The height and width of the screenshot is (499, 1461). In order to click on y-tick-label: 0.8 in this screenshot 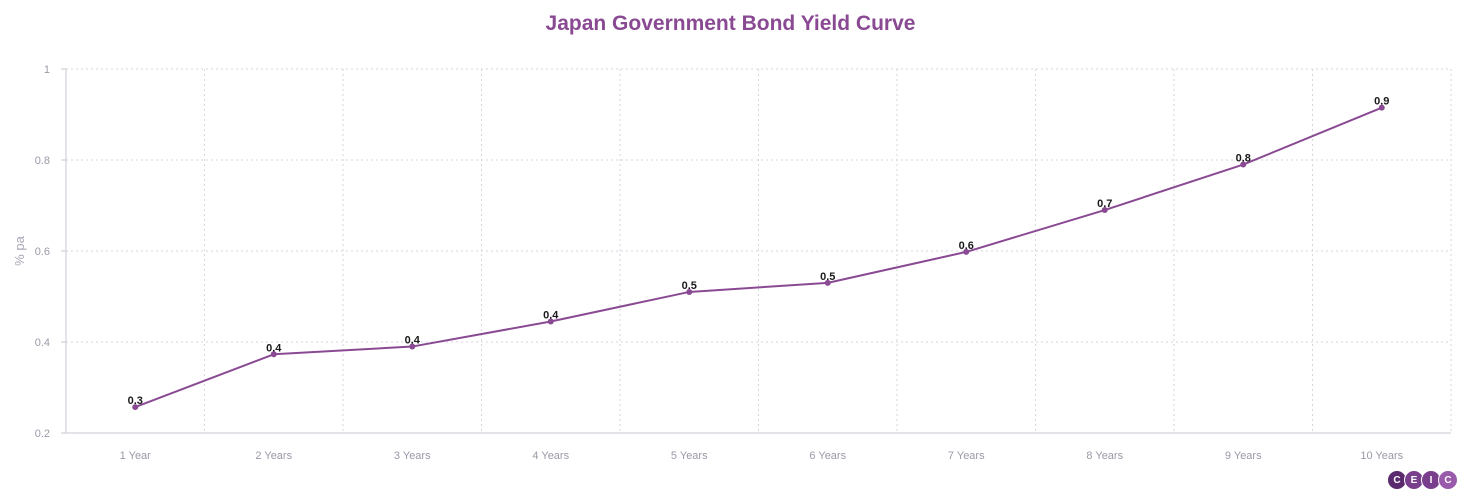, I will do `click(42, 161)`.